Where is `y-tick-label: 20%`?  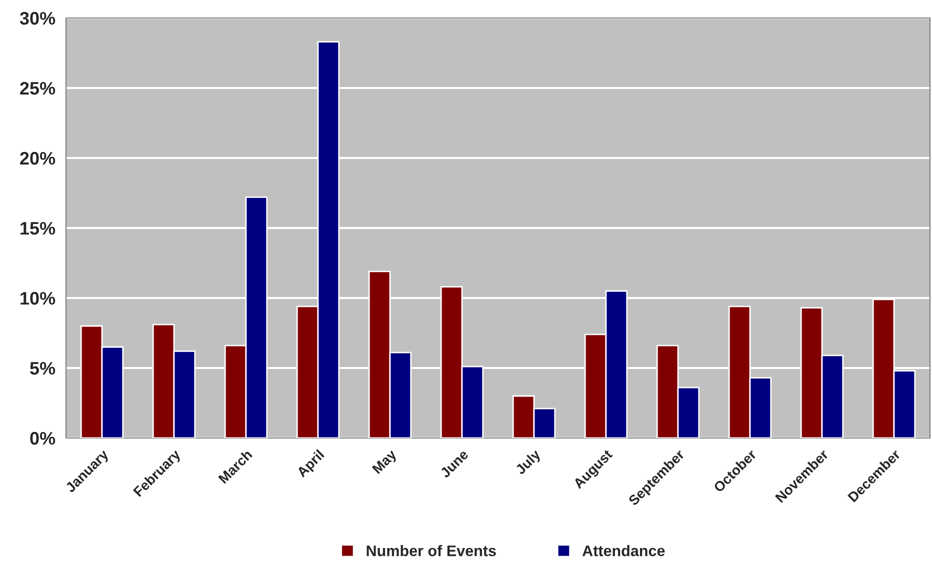 y-tick-label: 20% is located at coordinates (38, 158).